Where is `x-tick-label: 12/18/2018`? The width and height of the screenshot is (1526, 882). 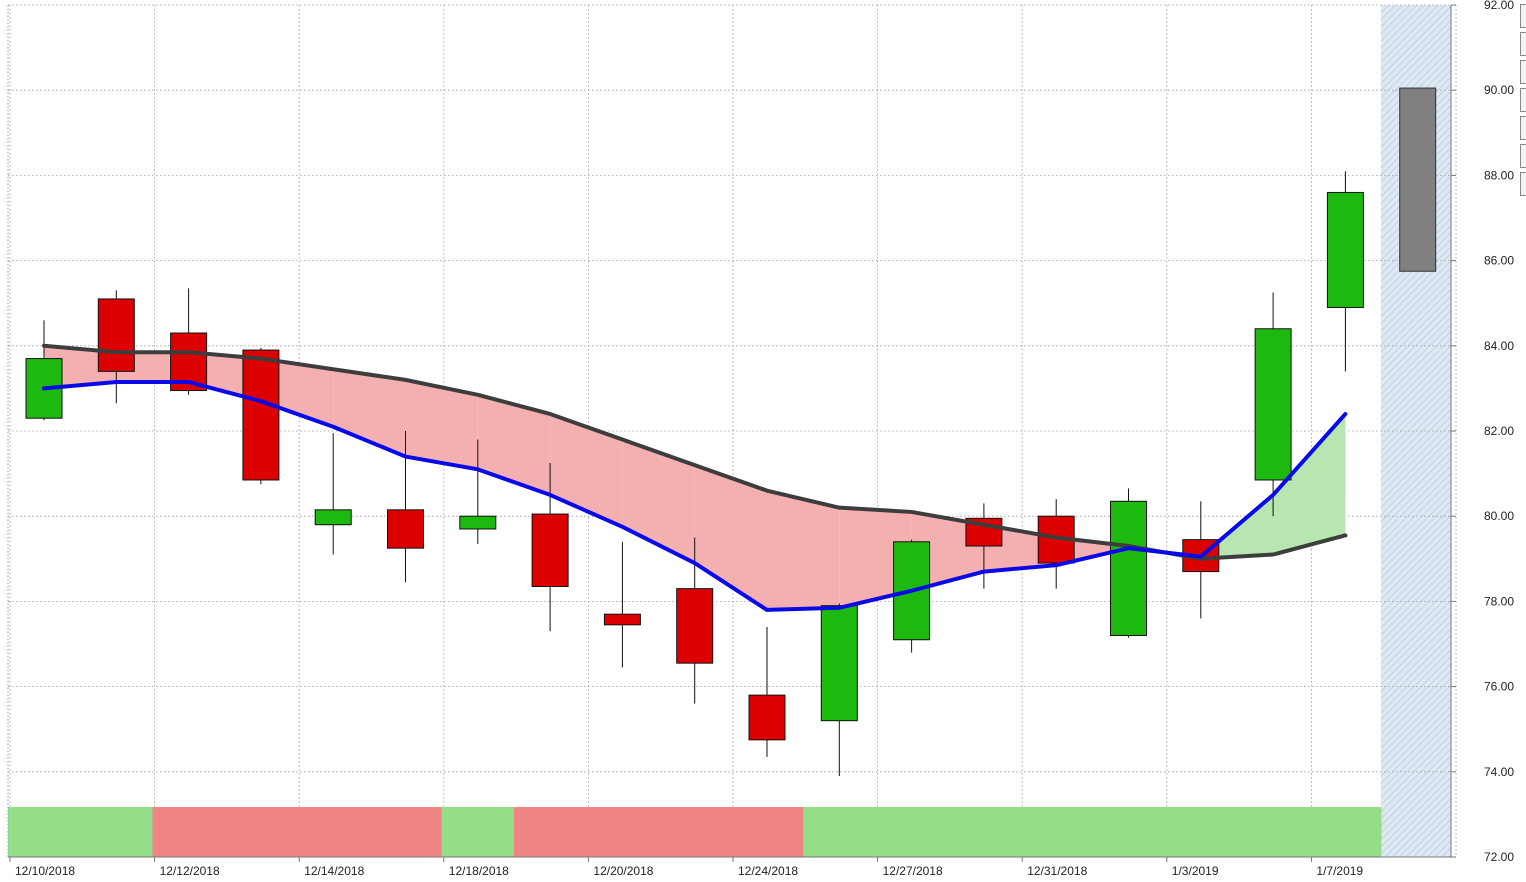 x-tick-label: 12/18/2018 is located at coordinates (479, 871).